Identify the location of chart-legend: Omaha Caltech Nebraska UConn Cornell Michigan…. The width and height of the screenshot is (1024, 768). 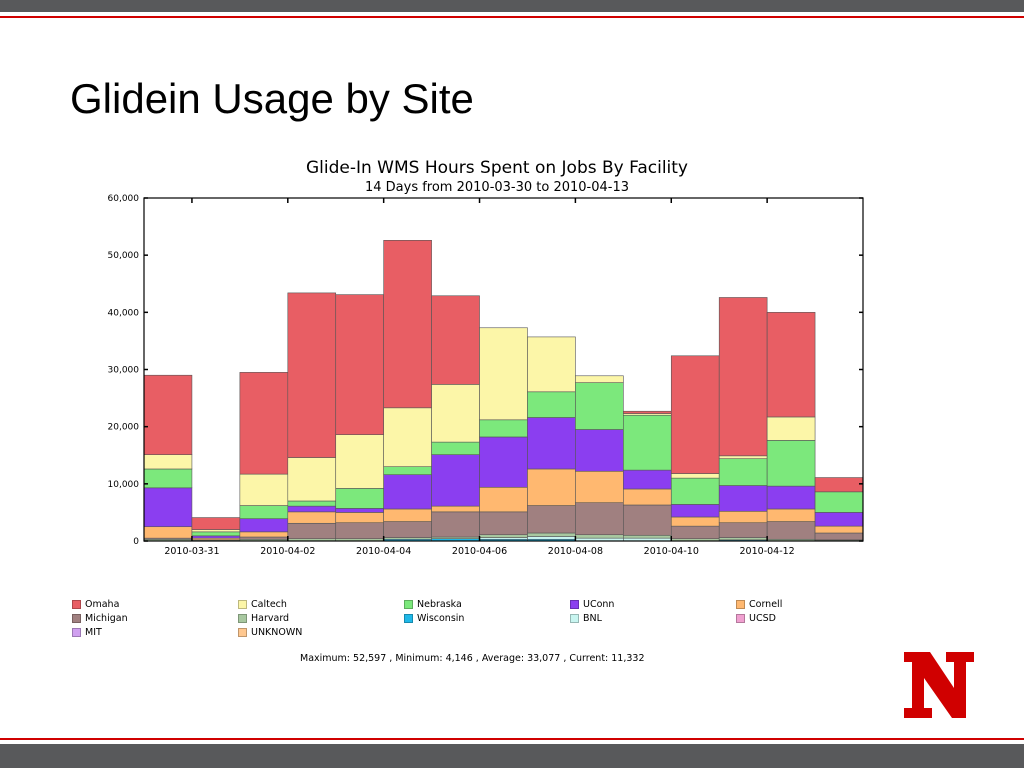
(492, 618).